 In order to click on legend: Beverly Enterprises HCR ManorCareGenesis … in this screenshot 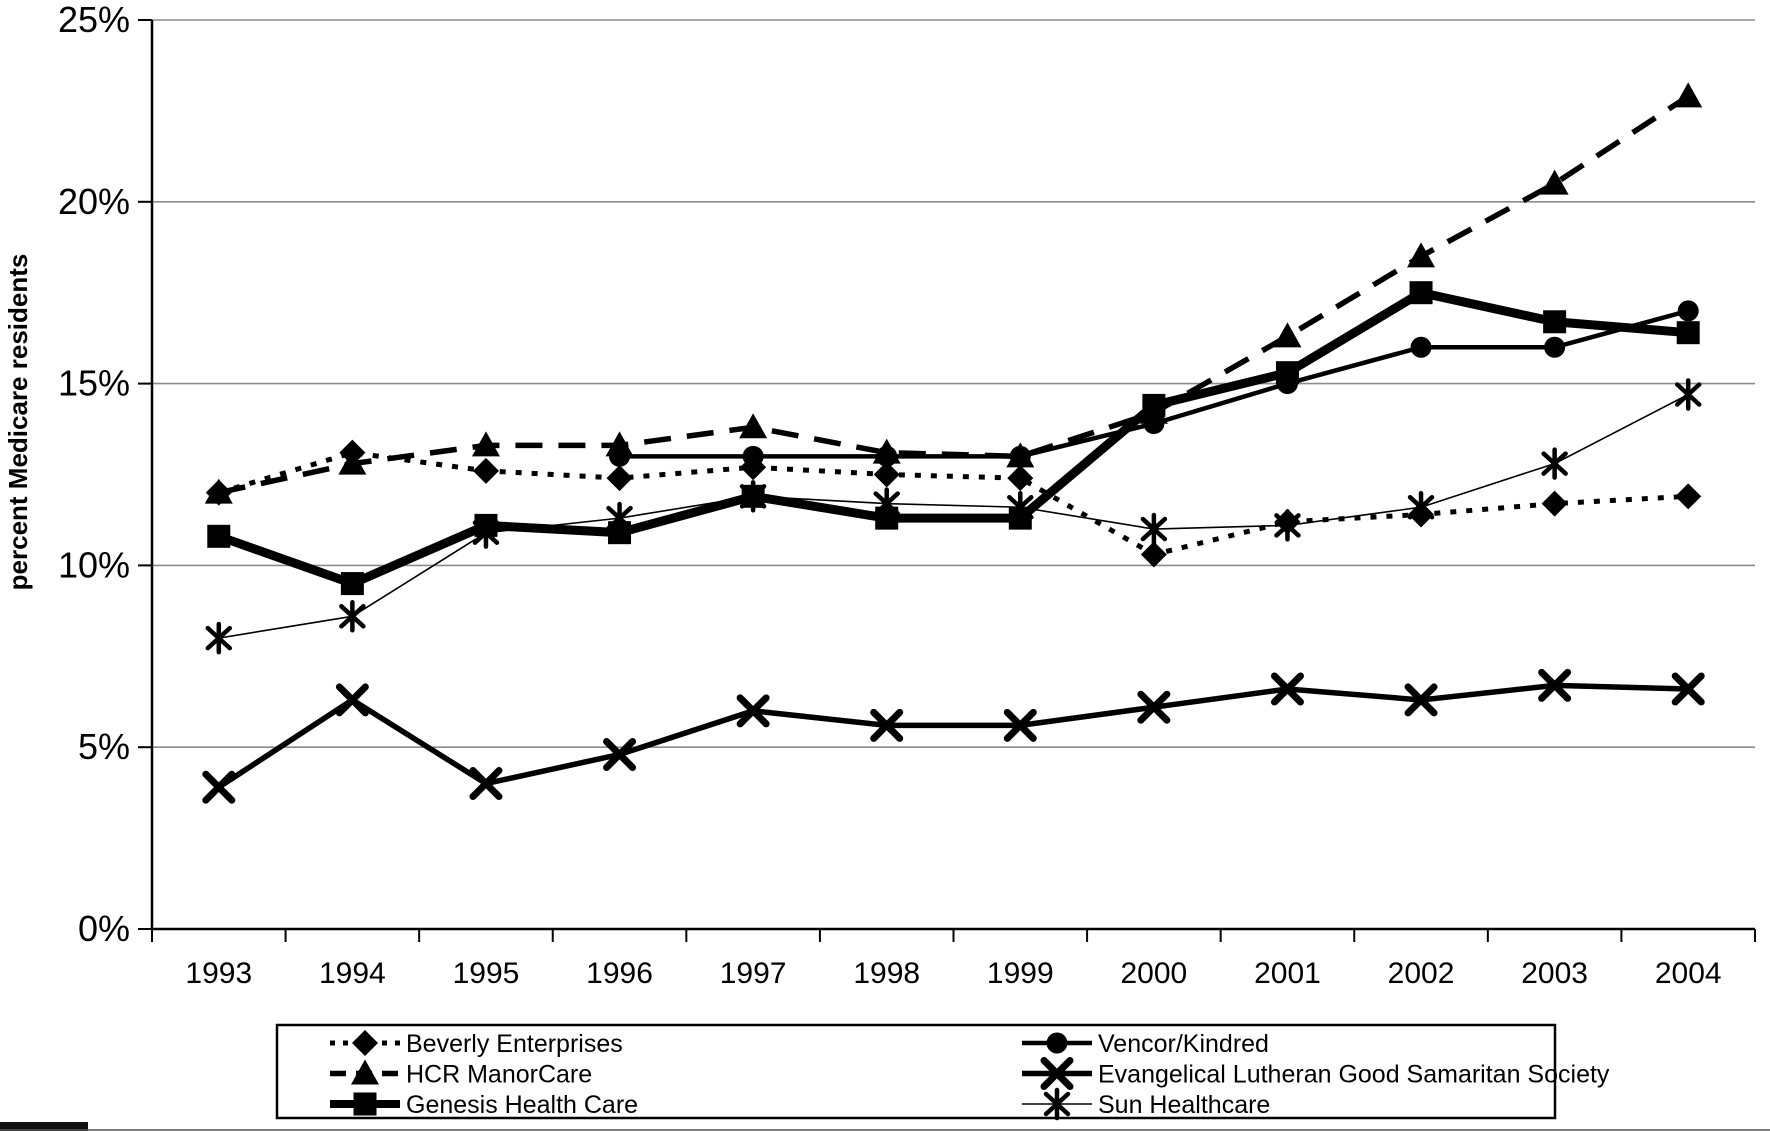, I will do `click(942, 1072)`.